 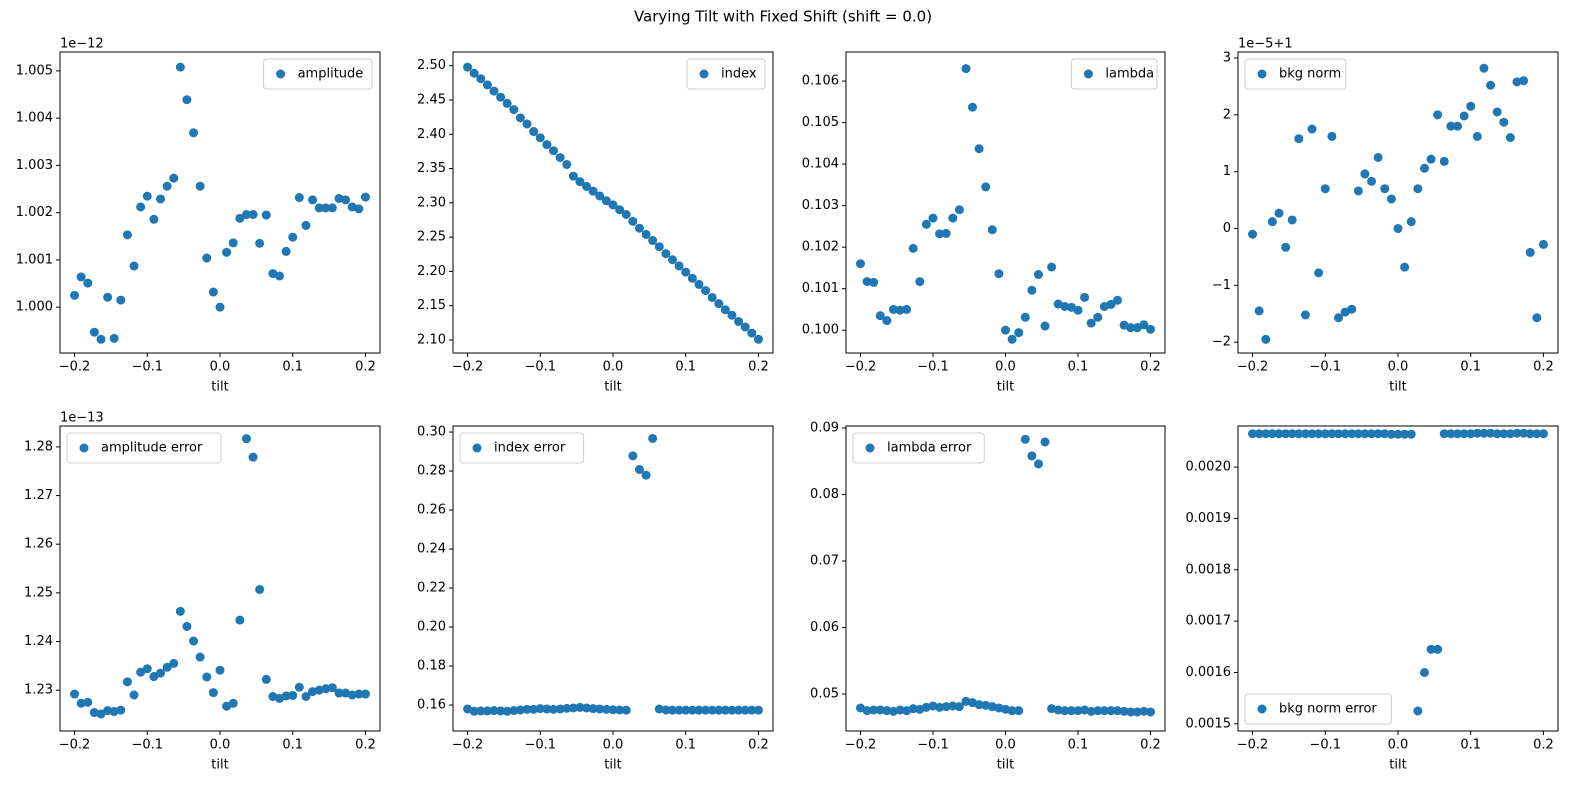 What do you see at coordinates (820, 122) in the screenshot?
I see `y-tick-label: 0.105` at bounding box center [820, 122].